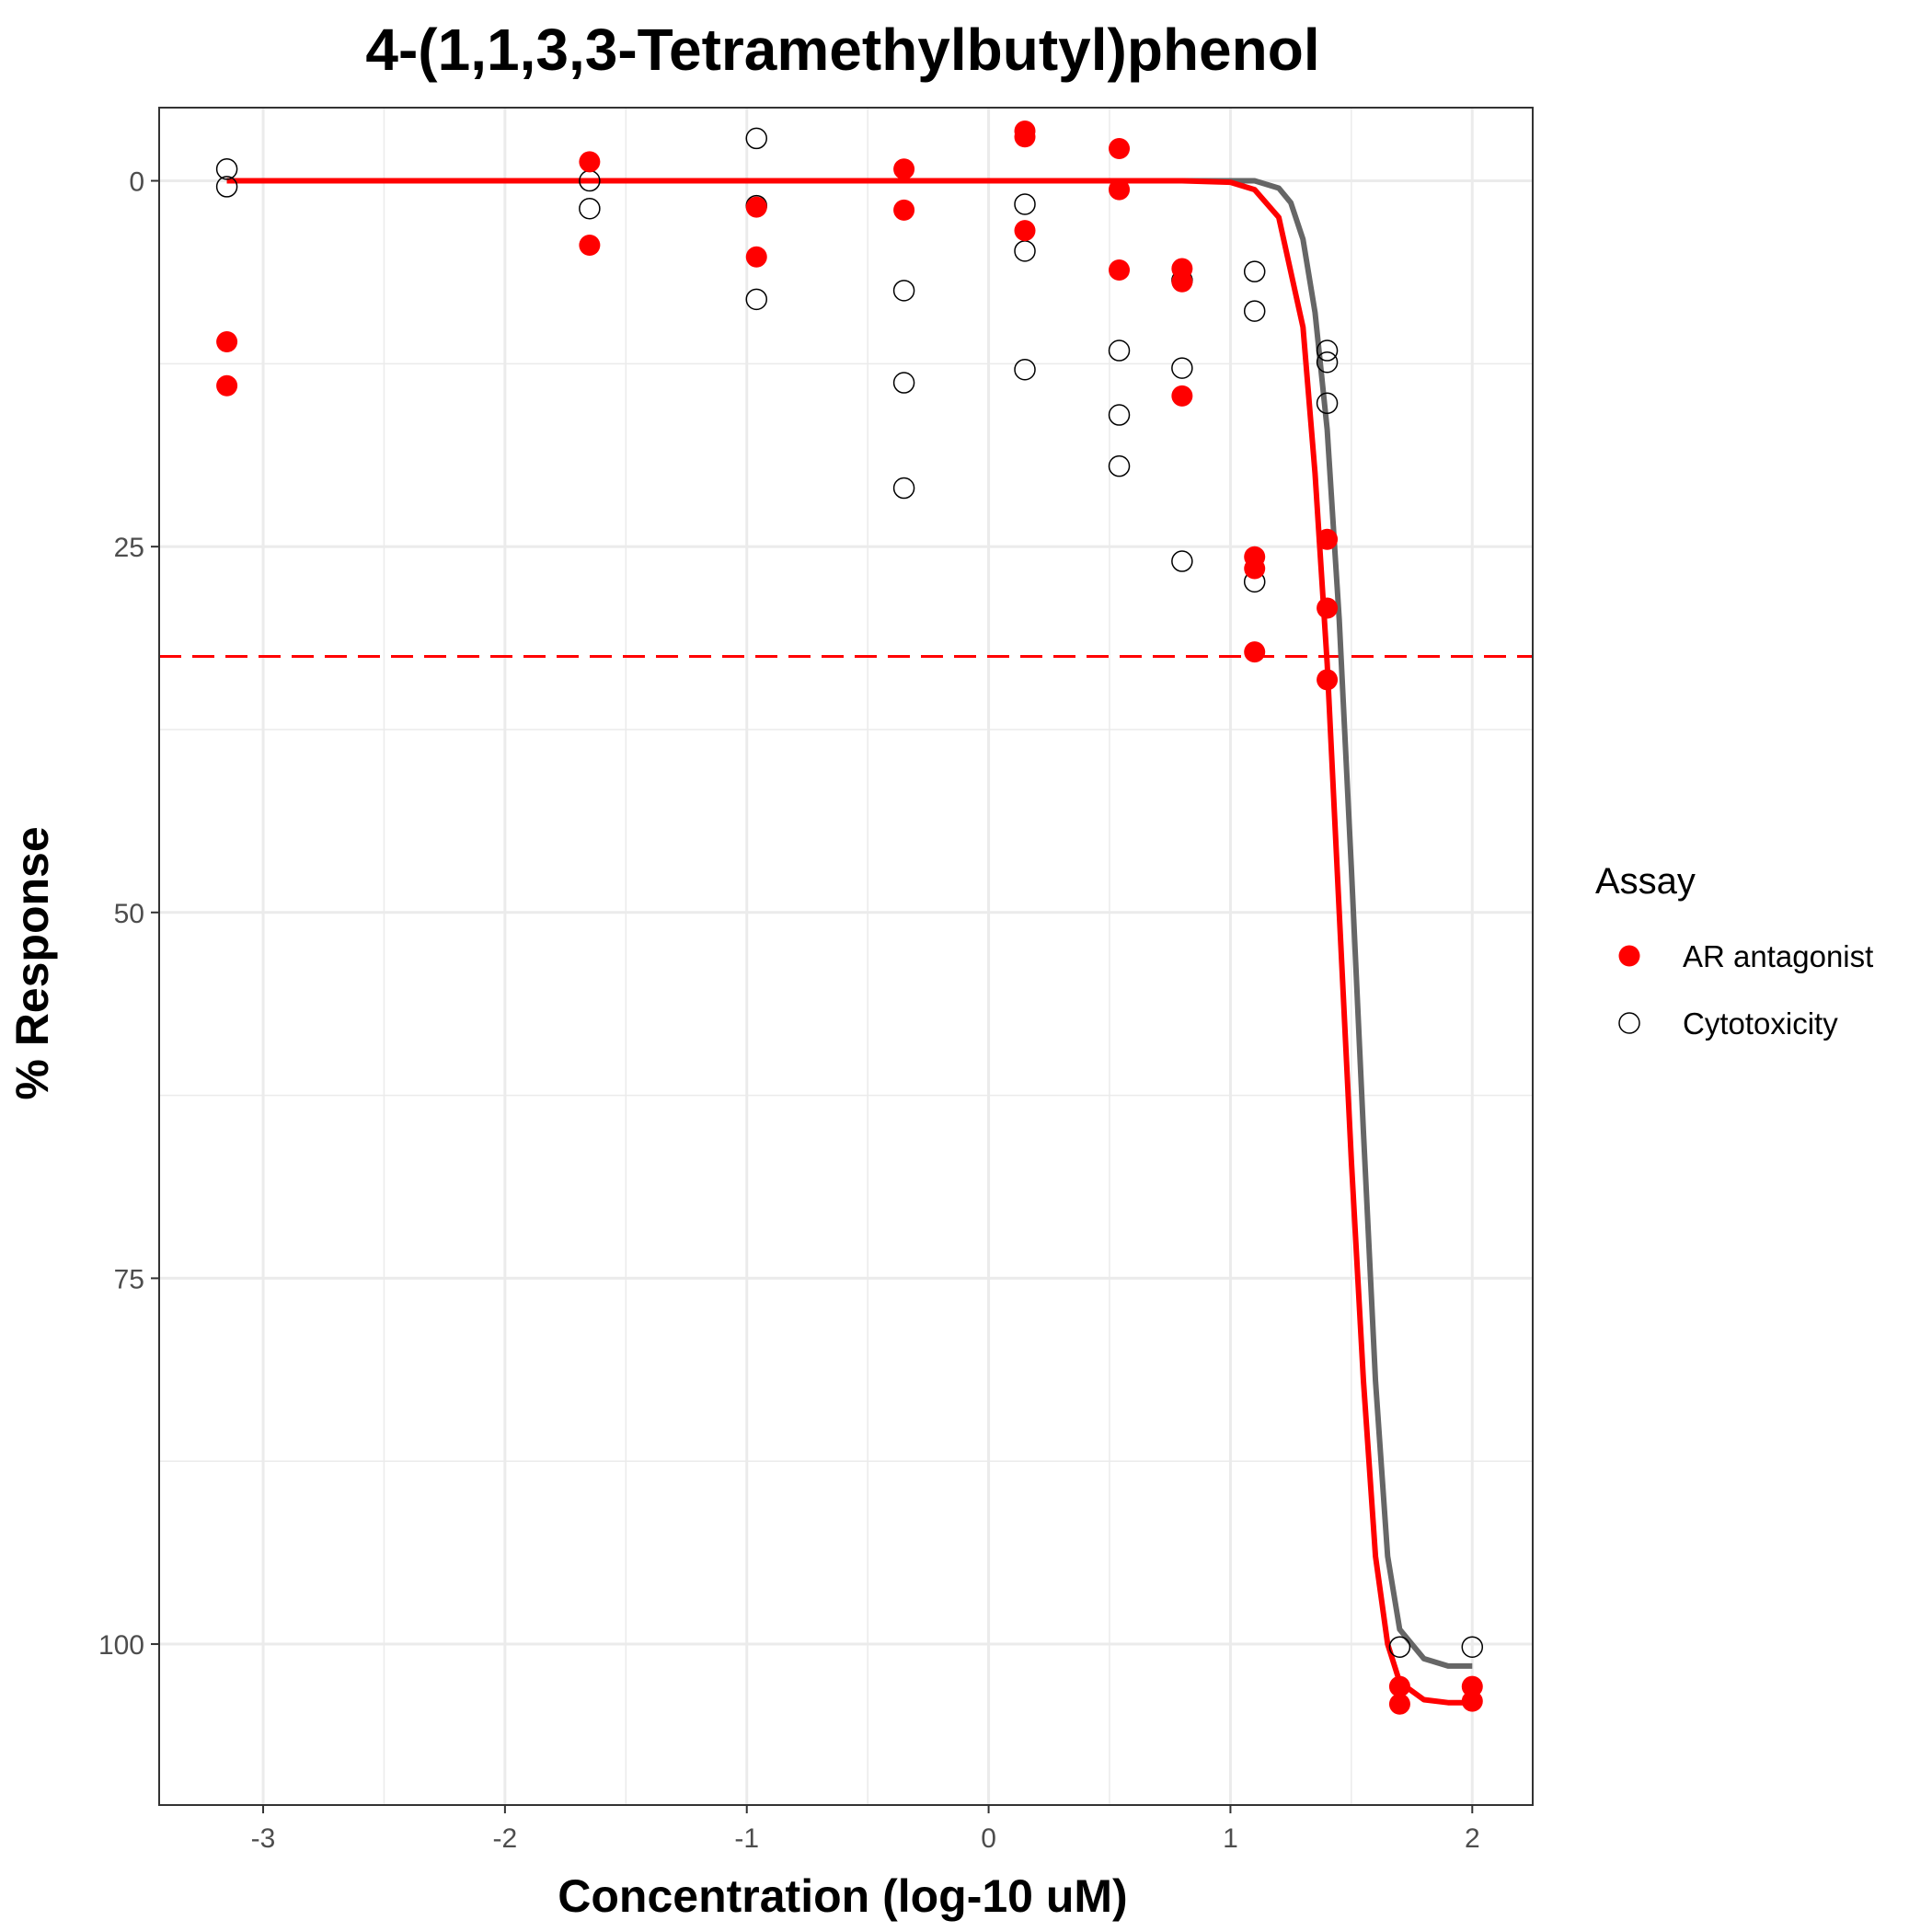 The image size is (1932, 1932). What do you see at coordinates (865, 1829) in the screenshot?
I see `x-axis-ticks: -3 -2 -1 0 1 2` at bounding box center [865, 1829].